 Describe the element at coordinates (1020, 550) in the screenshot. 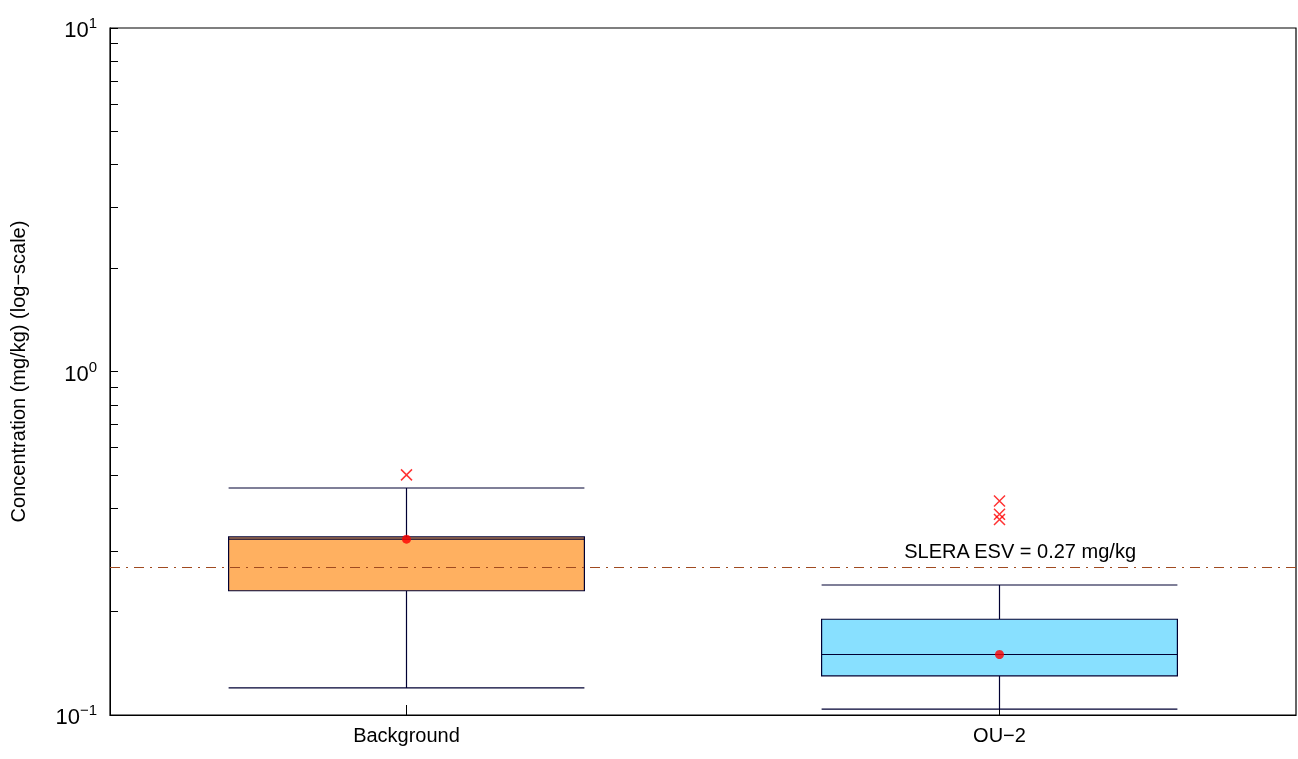

I see `ref-line-label: SLERA ESV = 0.27 mg/kg` at that location.